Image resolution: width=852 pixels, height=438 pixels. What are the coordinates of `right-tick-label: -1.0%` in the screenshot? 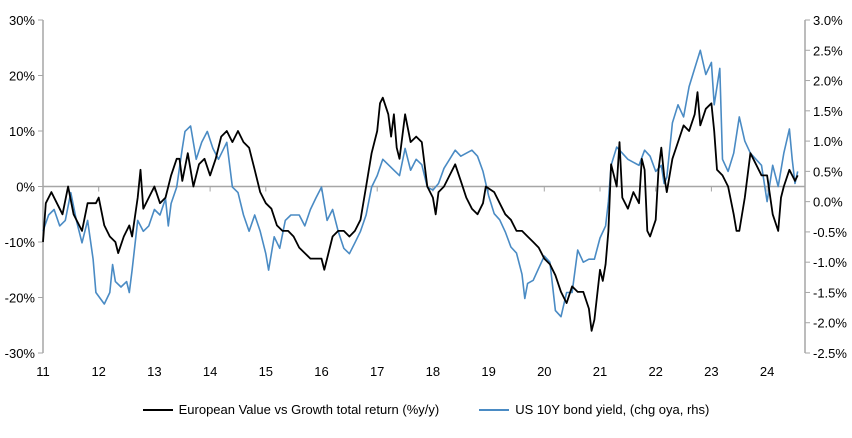 It's located at (830, 262).